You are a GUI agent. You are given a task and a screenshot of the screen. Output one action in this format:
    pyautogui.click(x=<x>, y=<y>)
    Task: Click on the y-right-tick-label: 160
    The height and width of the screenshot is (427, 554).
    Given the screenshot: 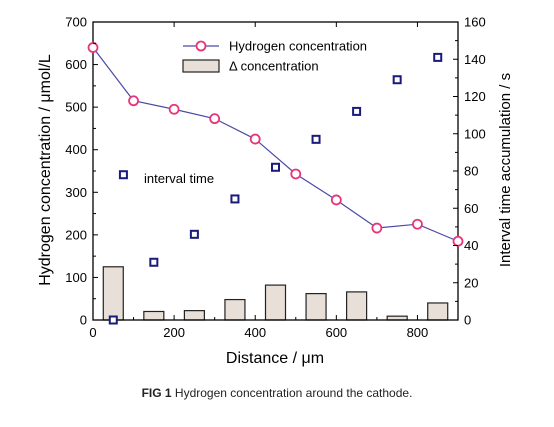 What is the action you would take?
    pyautogui.click(x=475, y=22)
    